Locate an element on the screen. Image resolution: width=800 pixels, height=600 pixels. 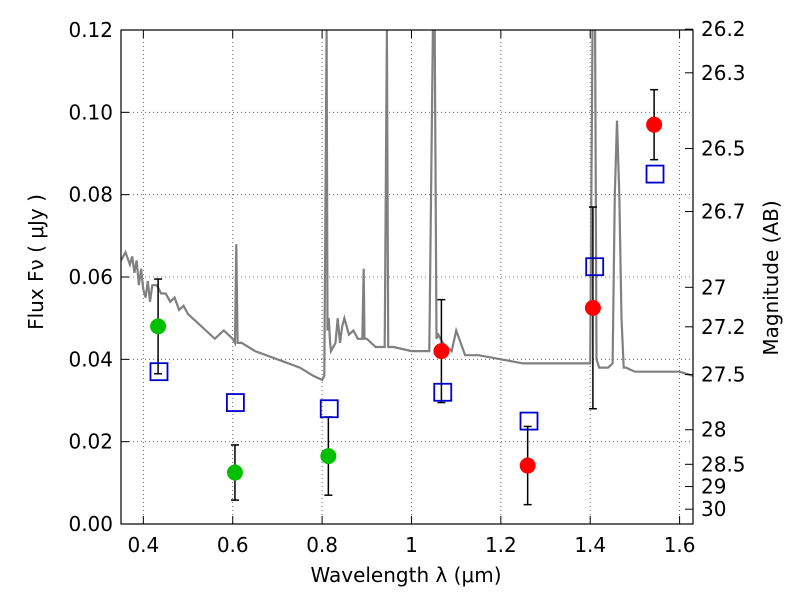
y2-tick-label: 30 is located at coordinates (713, 509).